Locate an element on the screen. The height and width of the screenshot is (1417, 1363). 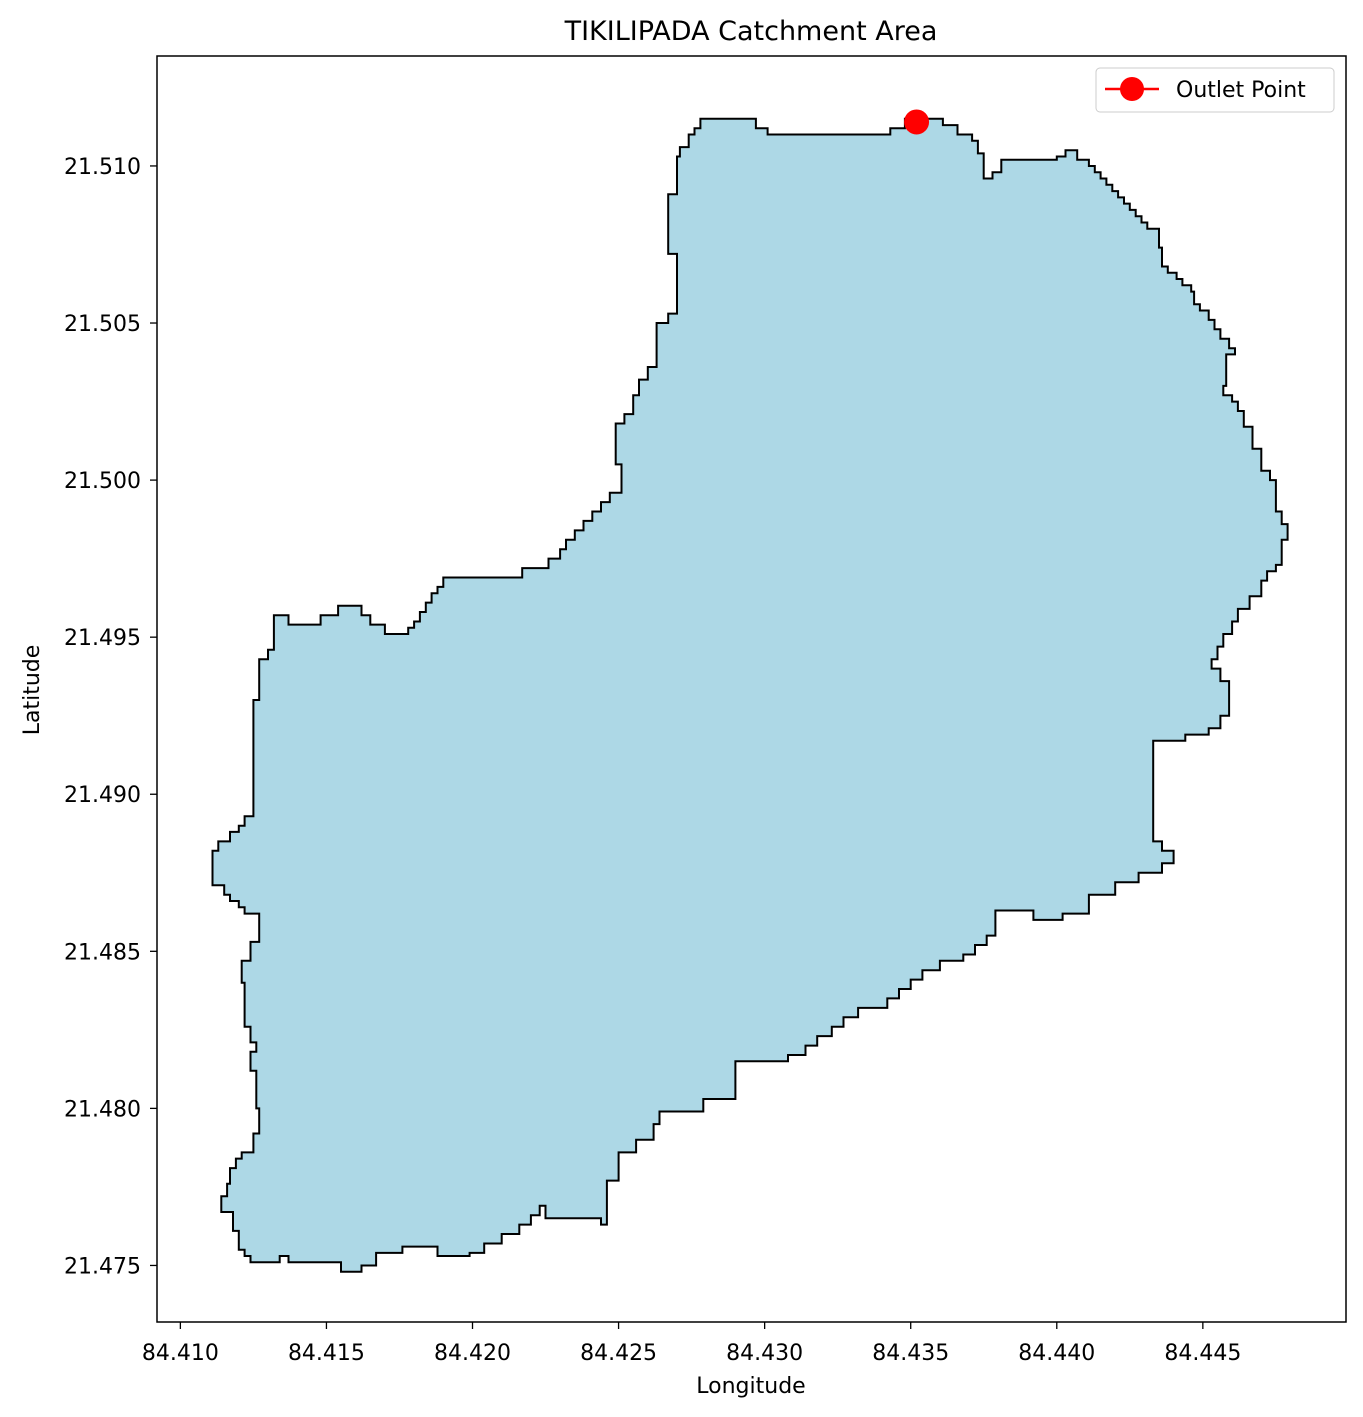
y-tick-label: 21.480 is located at coordinates (102, 1109).